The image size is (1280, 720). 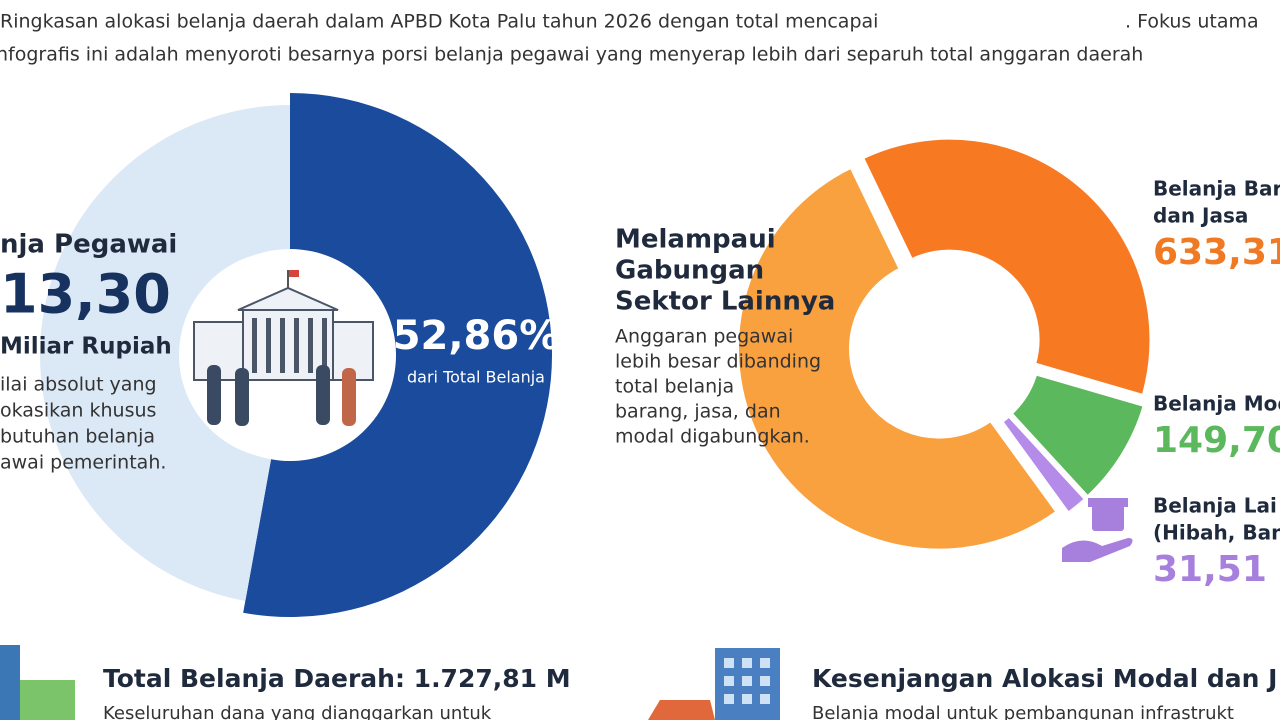 I want to click on segment-amount: 31,51 M, so click(x=1216, y=569).